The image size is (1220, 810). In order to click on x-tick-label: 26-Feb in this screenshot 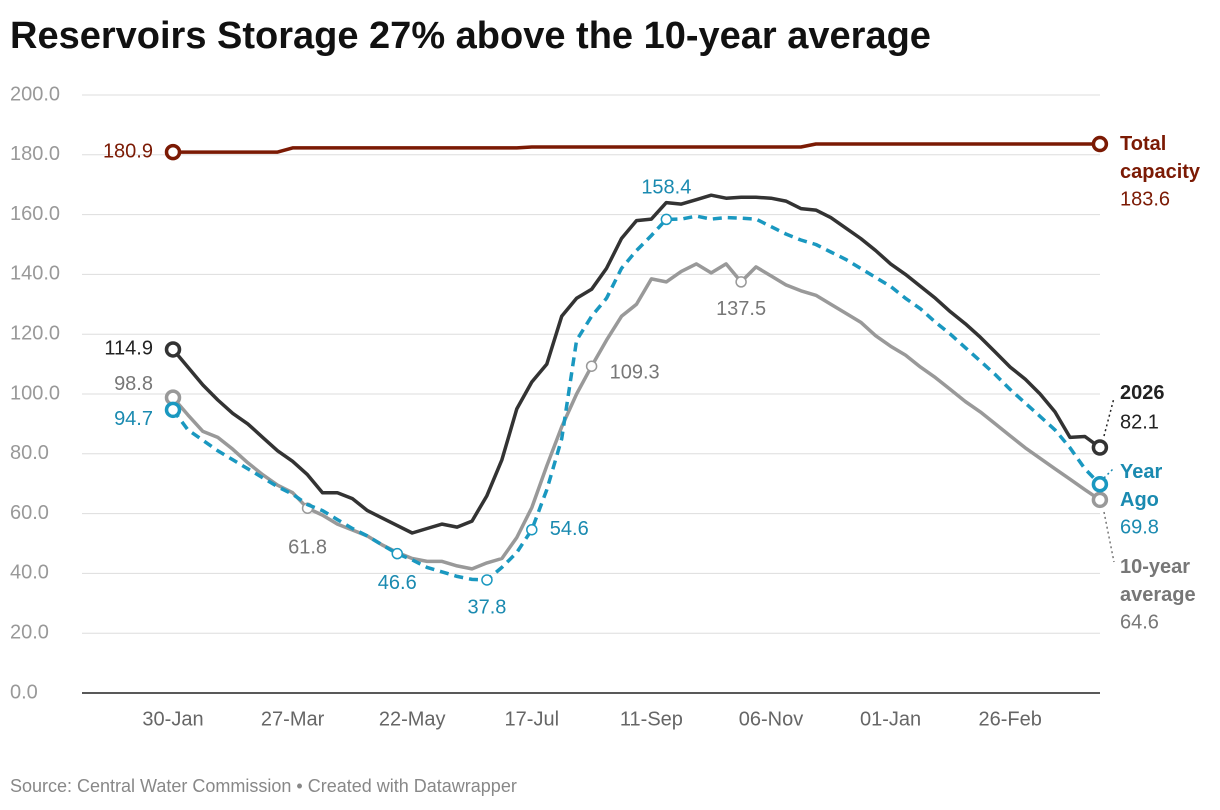, I will do `click(1010, 719)`.